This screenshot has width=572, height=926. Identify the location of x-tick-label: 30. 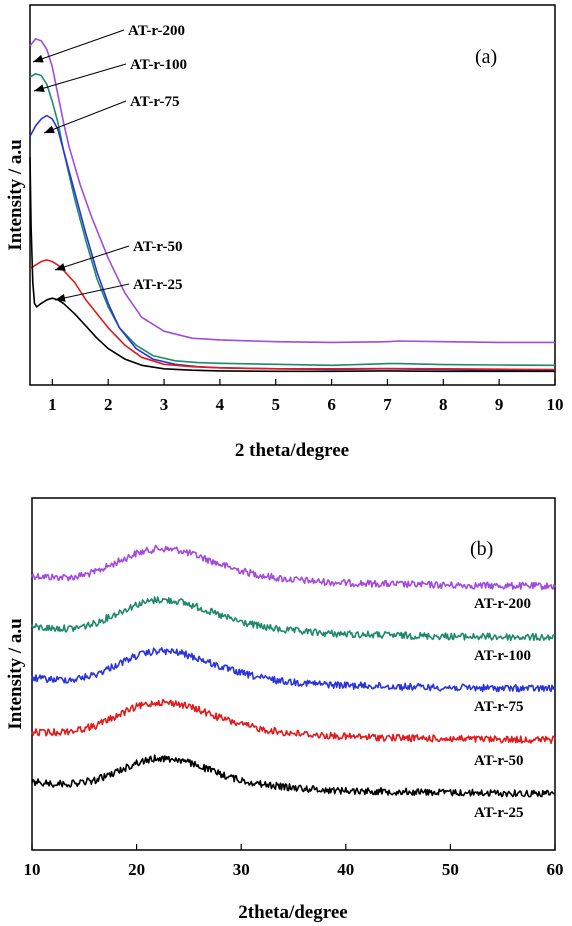
(241, 869).